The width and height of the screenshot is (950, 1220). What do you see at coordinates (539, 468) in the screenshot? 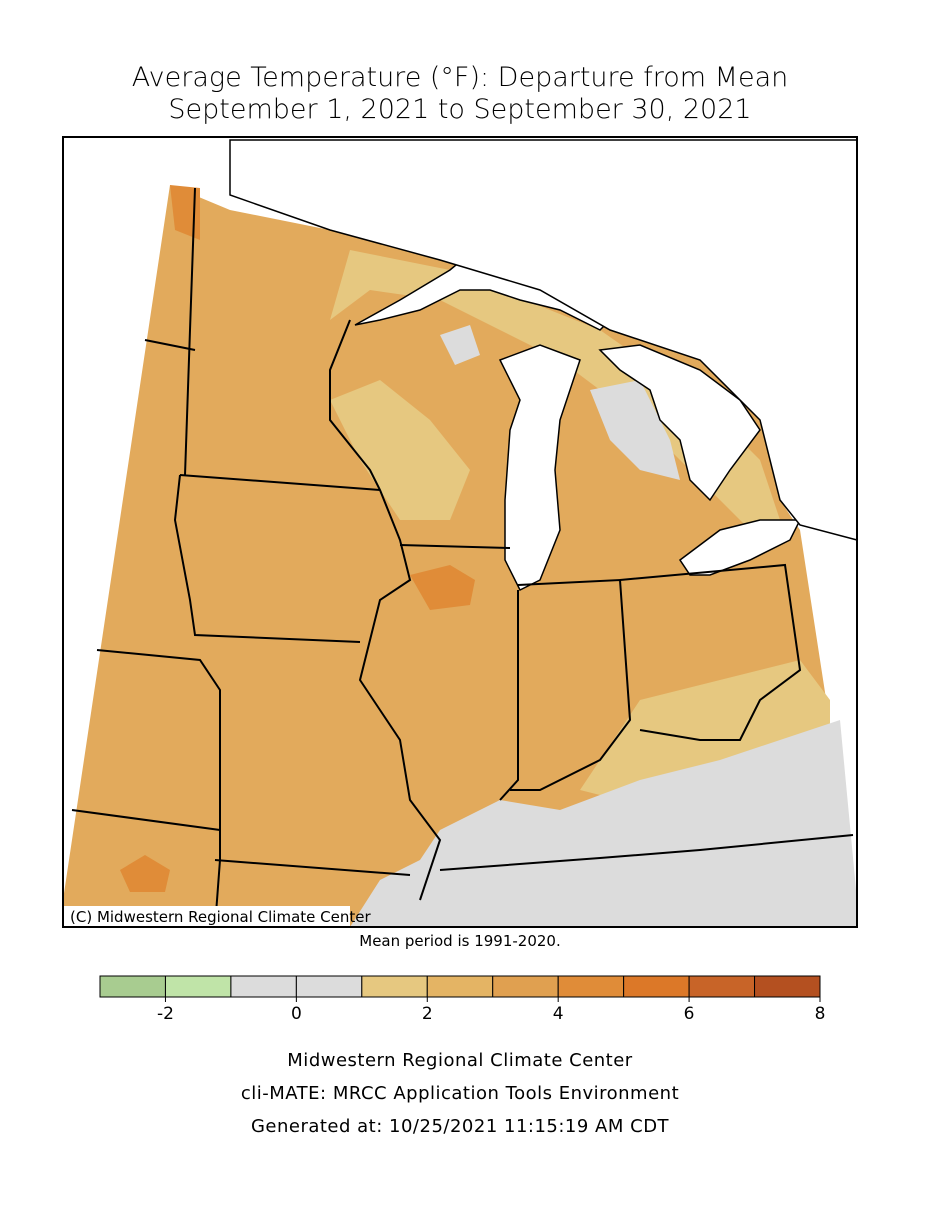
I see `lake-michigan` at bounding box center [539, 468].